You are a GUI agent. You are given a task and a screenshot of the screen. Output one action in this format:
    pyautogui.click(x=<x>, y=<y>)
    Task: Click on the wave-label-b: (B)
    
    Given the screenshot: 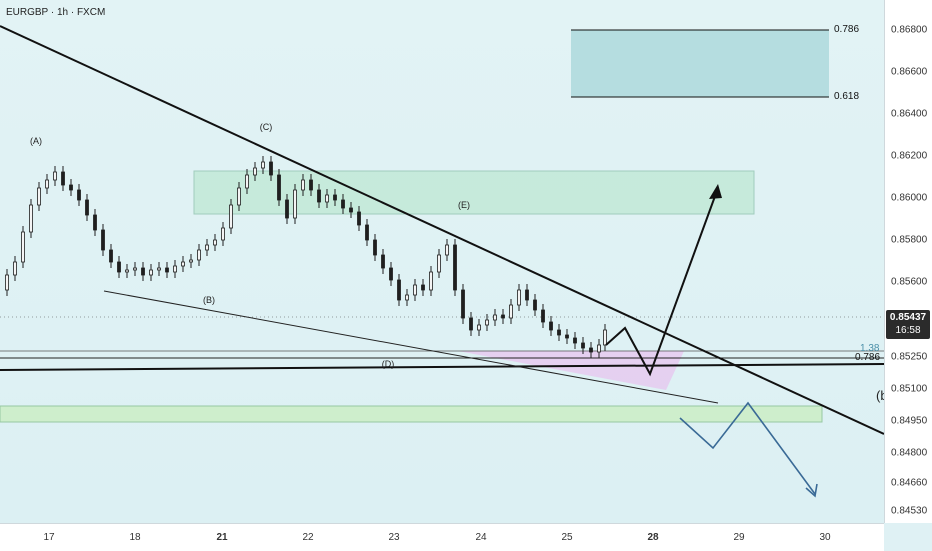 What is the action you would take?
    pyautogui.click(x=209, y=300)
    